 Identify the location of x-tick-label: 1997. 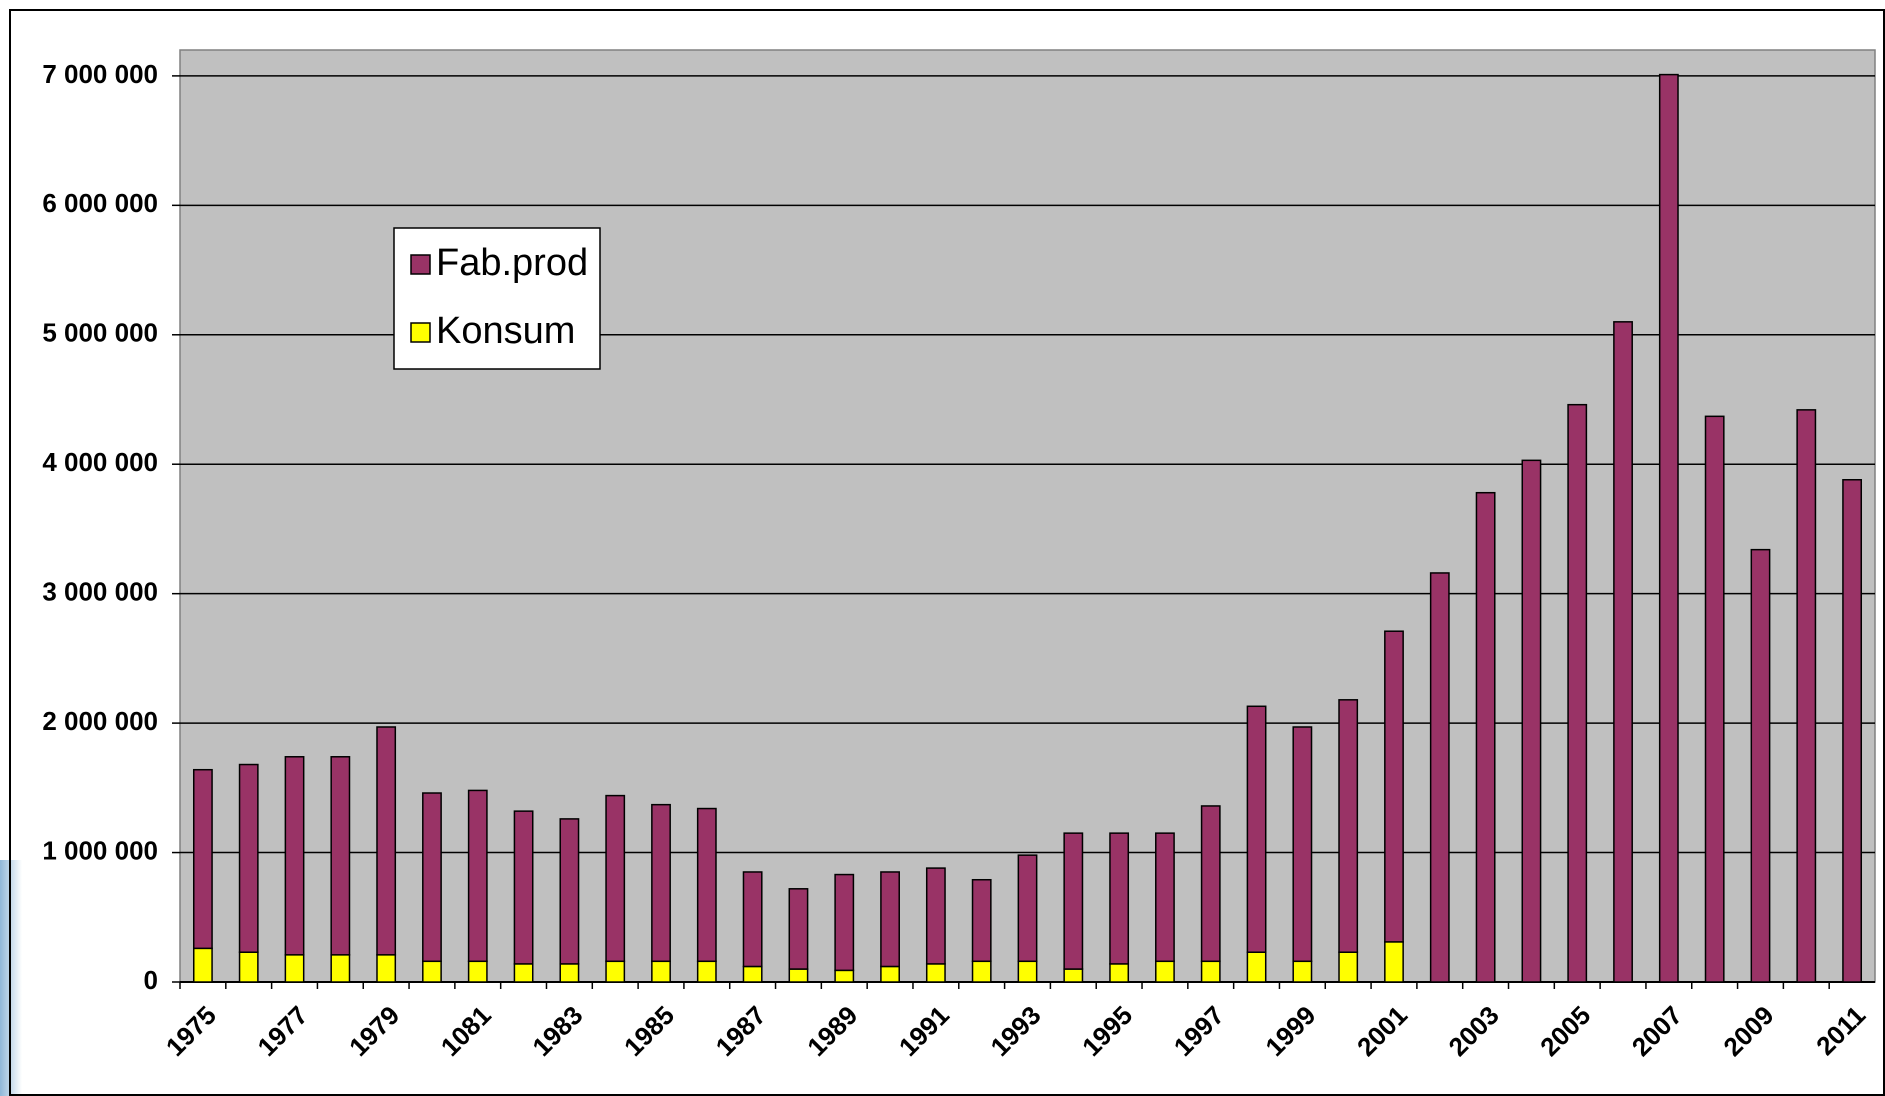
(1199, 1031).